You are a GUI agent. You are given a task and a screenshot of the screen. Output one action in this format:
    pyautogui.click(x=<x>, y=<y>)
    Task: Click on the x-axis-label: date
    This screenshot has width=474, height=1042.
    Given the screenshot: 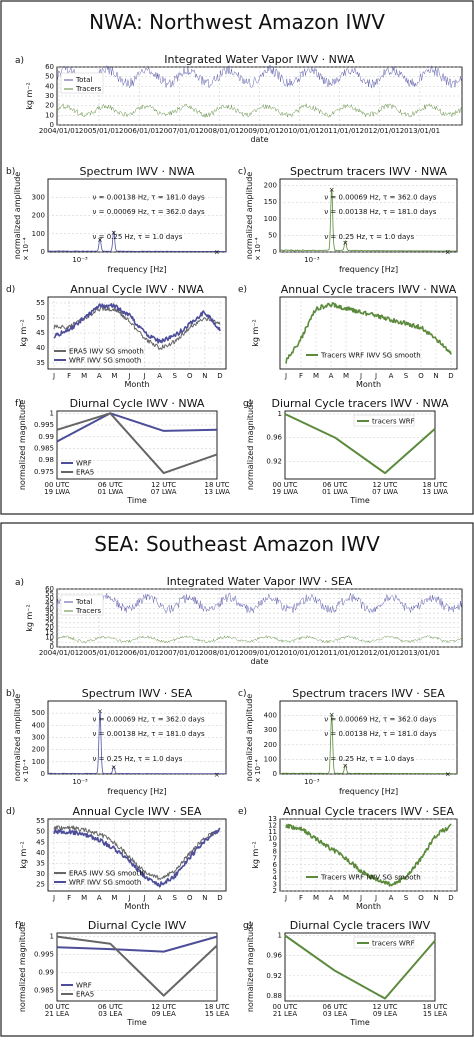 What is the action you would take?
    pyautogui.click(x=259, y=661)
    